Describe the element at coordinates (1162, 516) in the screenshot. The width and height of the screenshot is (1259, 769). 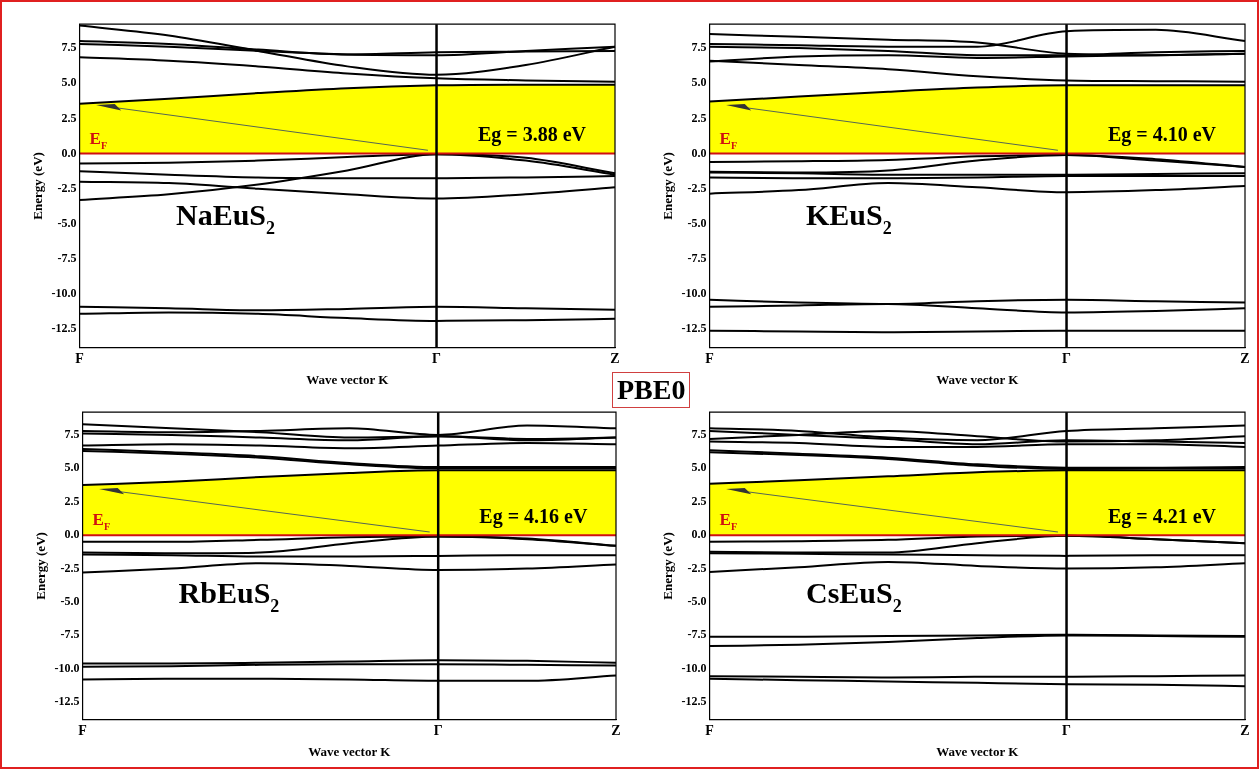
I see `annotation: Eg = 4.21 eV` at that location.